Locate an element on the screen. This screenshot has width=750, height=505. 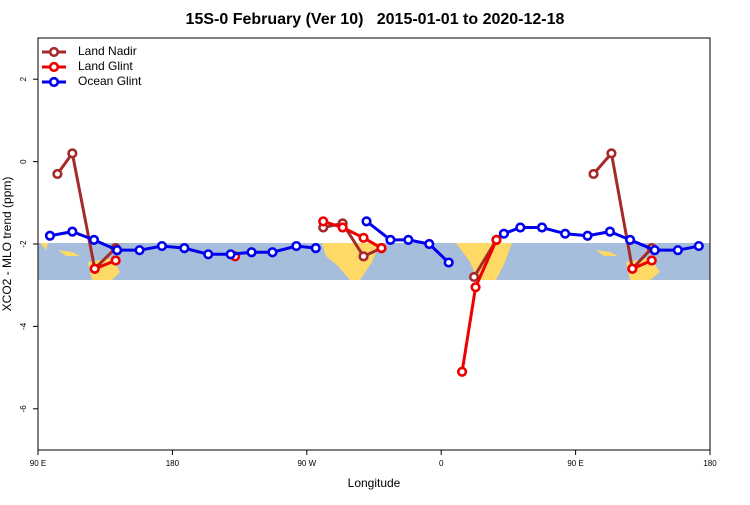
y-tick-label: 0 is located at coordinates (23, 161).